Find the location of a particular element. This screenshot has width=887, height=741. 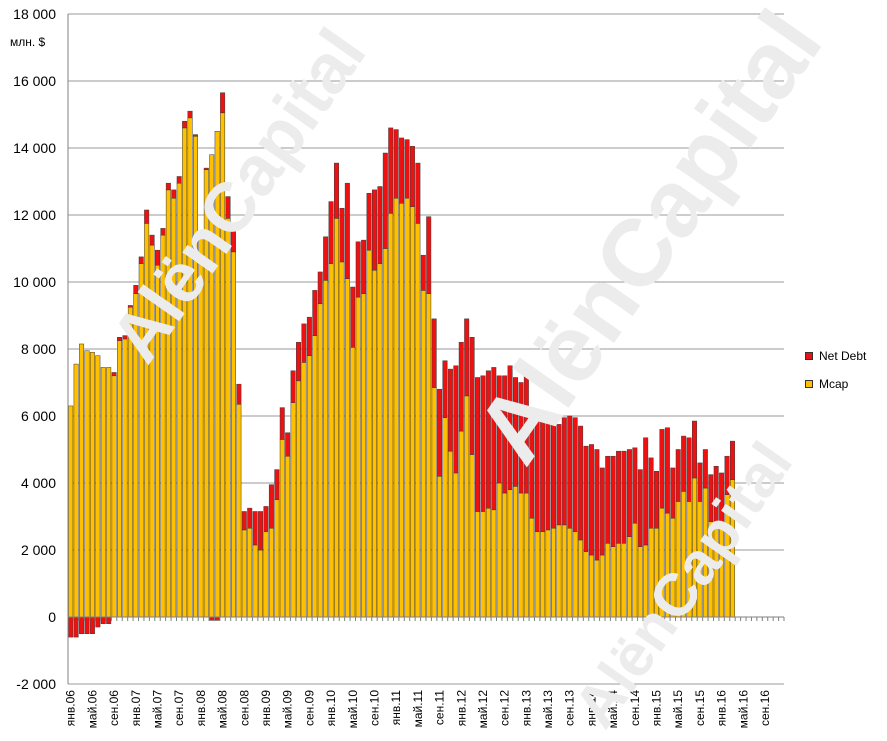

x-tick-label: янв.12 is located at coordinates (461, 708).